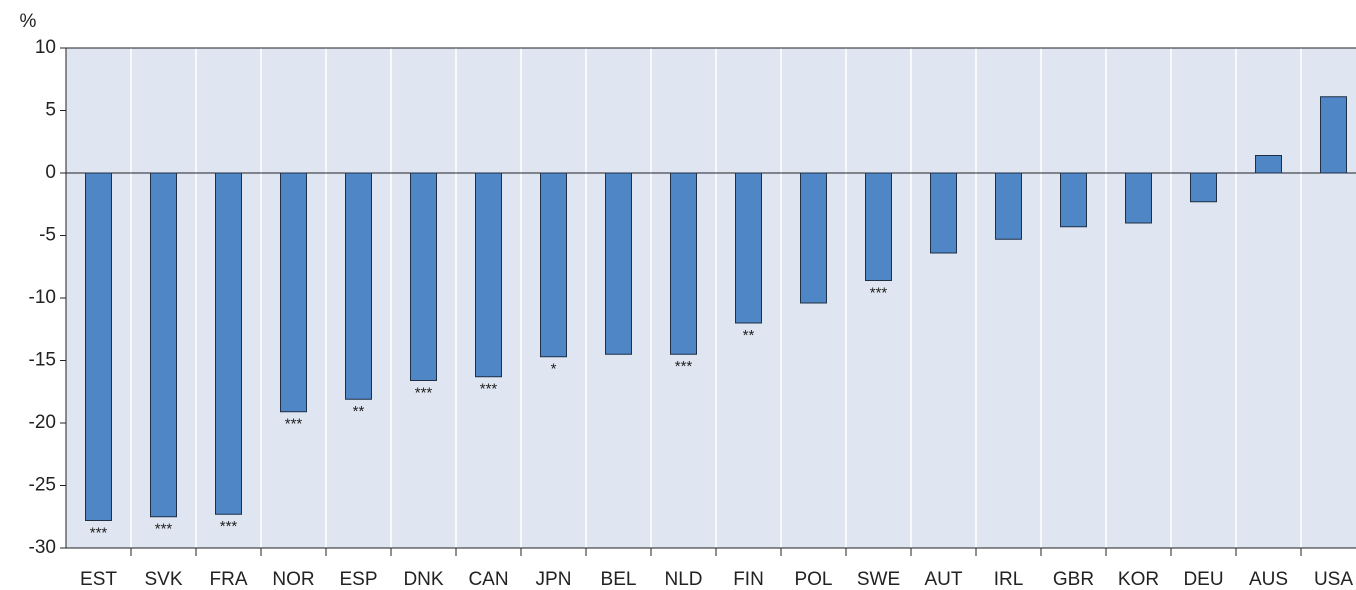  What do you see at coordinates (1203, 579) in the screenshot?
I see `x-tick-label: DEU` at bounding box center [1203, 579].